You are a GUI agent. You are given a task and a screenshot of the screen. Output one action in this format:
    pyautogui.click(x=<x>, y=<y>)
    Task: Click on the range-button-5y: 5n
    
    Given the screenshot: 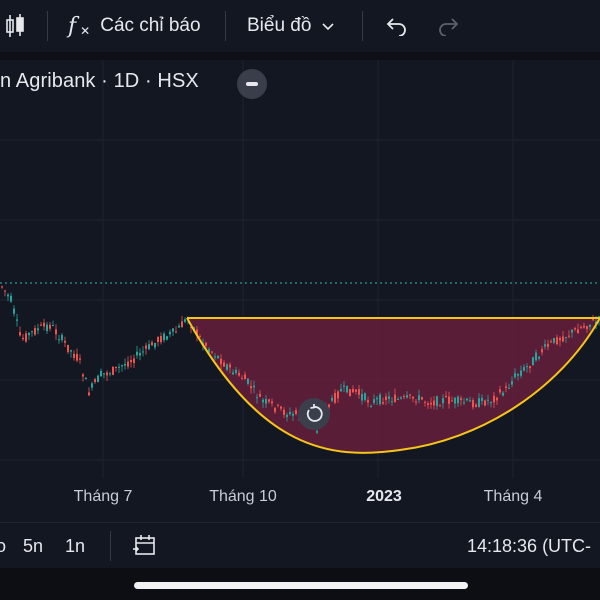 What is the action you would take?
    pyautogui.click(x=33, y=545)
    